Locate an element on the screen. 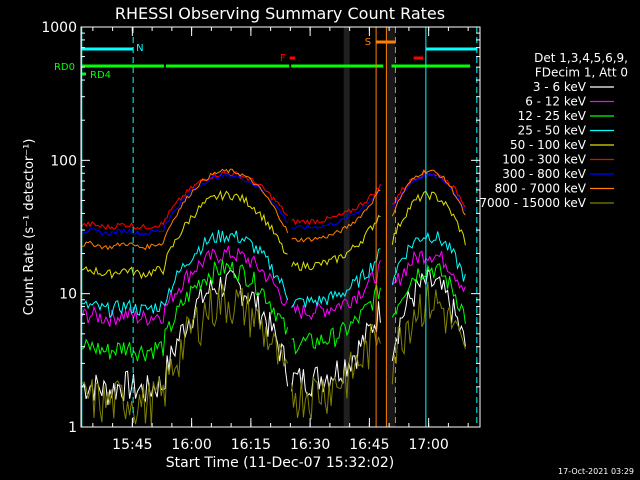 The height and width of the screenshot is (480, 640). legend-label: 7000 - 15000 keV is located at coordinates (532, 203).